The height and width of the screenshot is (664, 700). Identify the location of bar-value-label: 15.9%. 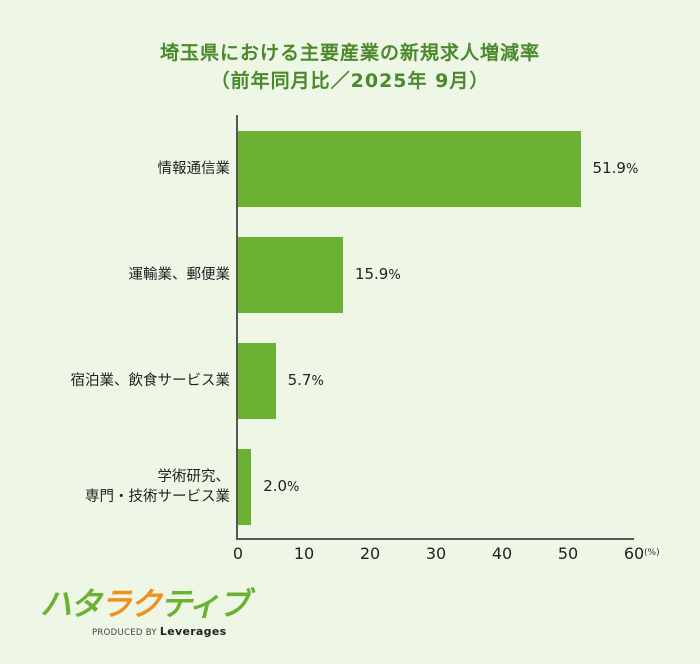
(378, 274).